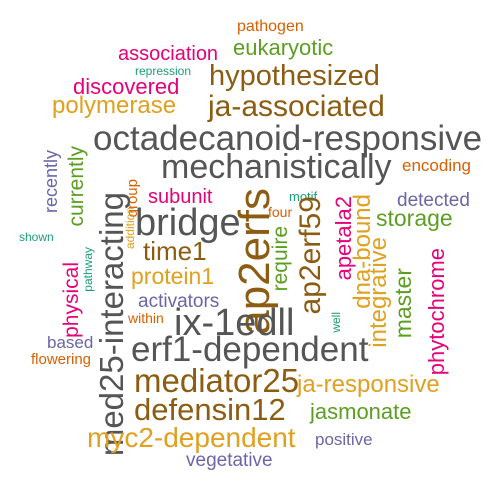  I want to click on word-time1: time1, so click(175, 251).